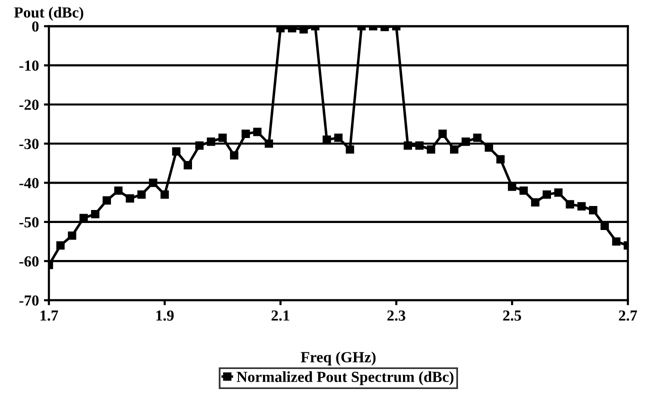 The width and height of the screenshot is (652, 403). What do you see at coordinates (29, 183) in the screenshot?
I see `y-tick-label: -40` at bounding box center [29, 183].